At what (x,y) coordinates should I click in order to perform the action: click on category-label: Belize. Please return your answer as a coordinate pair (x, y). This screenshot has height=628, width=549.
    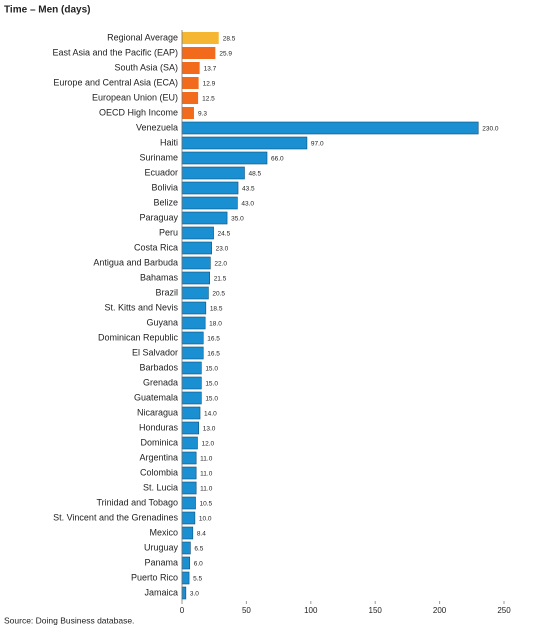
    Looking at the image, I should click on (165, 202).